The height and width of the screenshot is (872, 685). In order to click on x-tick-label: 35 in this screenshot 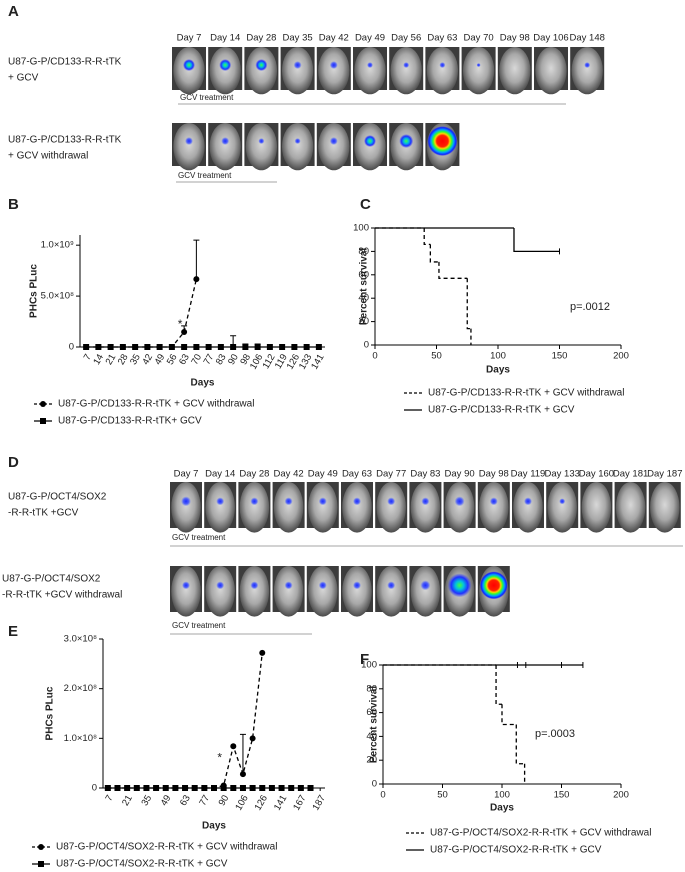, I will do `click(135, 359)`.